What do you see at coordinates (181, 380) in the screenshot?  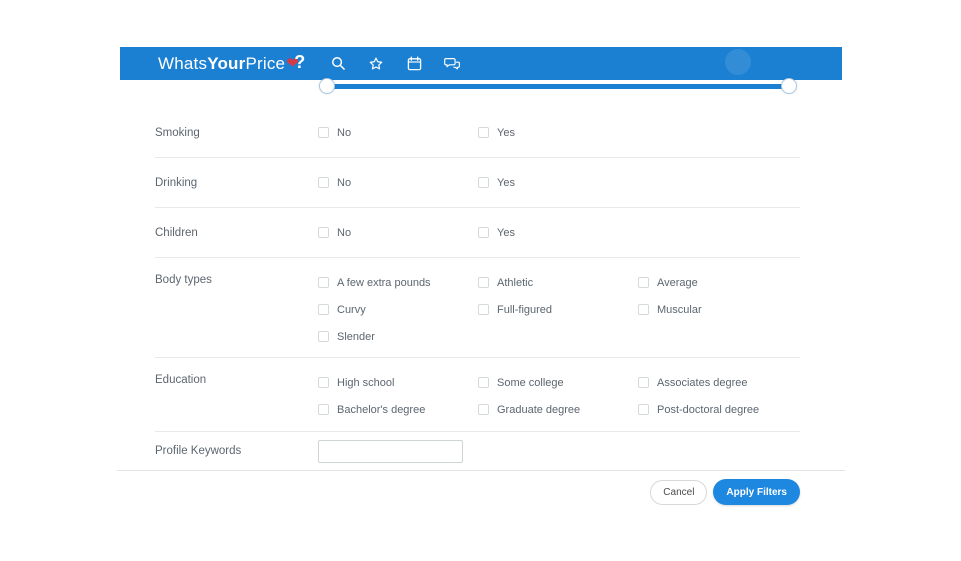 I see `filter-row-label: Education` at bounding box center [181, 380].